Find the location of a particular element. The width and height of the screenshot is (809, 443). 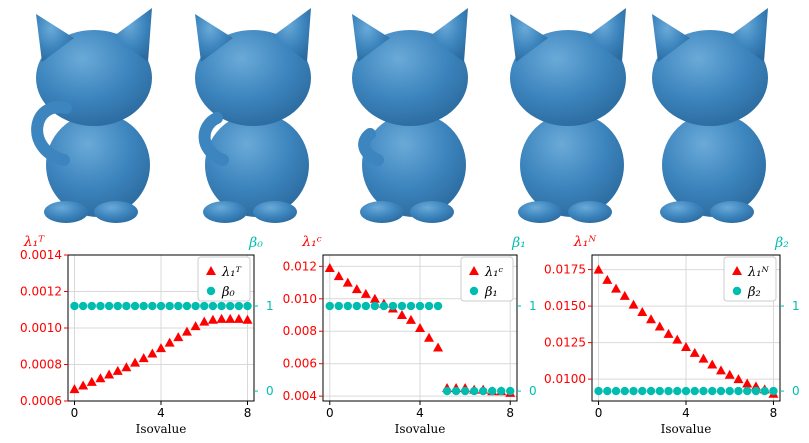

y-left-tick-label: 0.004 is located at coordinates (300, 396).